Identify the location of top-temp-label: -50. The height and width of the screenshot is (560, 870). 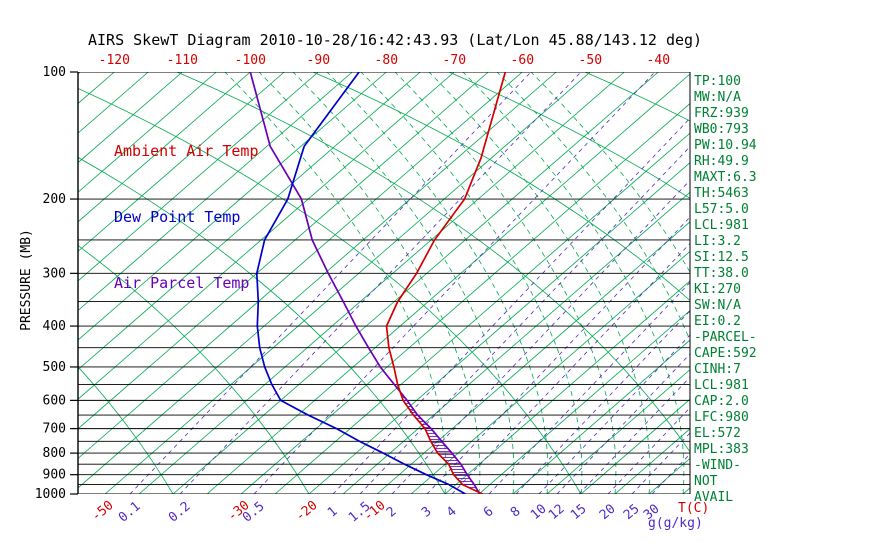
(590, 60).